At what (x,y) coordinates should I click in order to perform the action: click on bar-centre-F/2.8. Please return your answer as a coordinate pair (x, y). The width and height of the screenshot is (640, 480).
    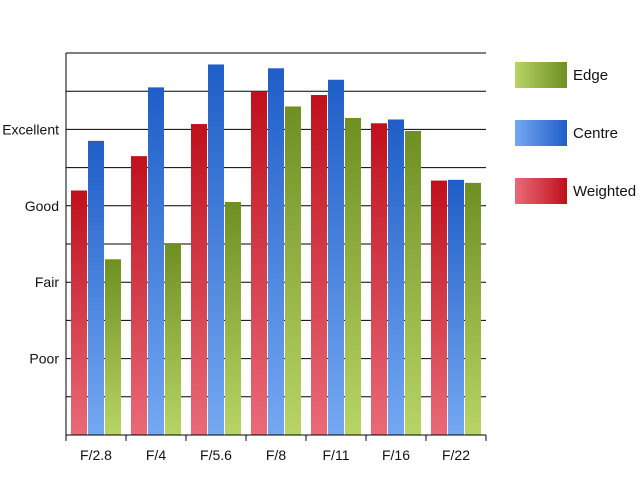
    Looking at the image, I should click on (96, 288).